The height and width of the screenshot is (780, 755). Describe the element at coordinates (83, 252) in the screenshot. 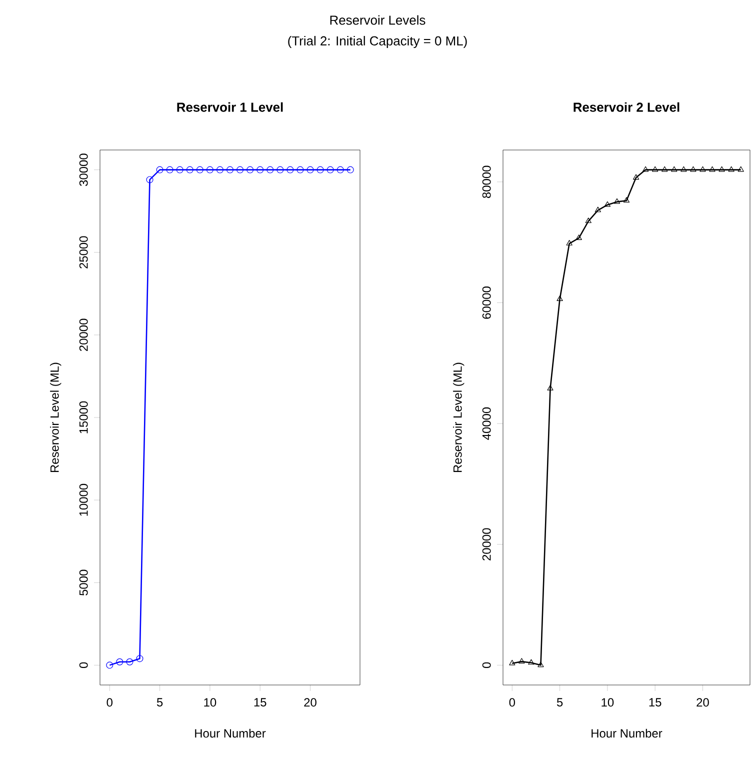

I see `y-tick-label: 25000` at that location.